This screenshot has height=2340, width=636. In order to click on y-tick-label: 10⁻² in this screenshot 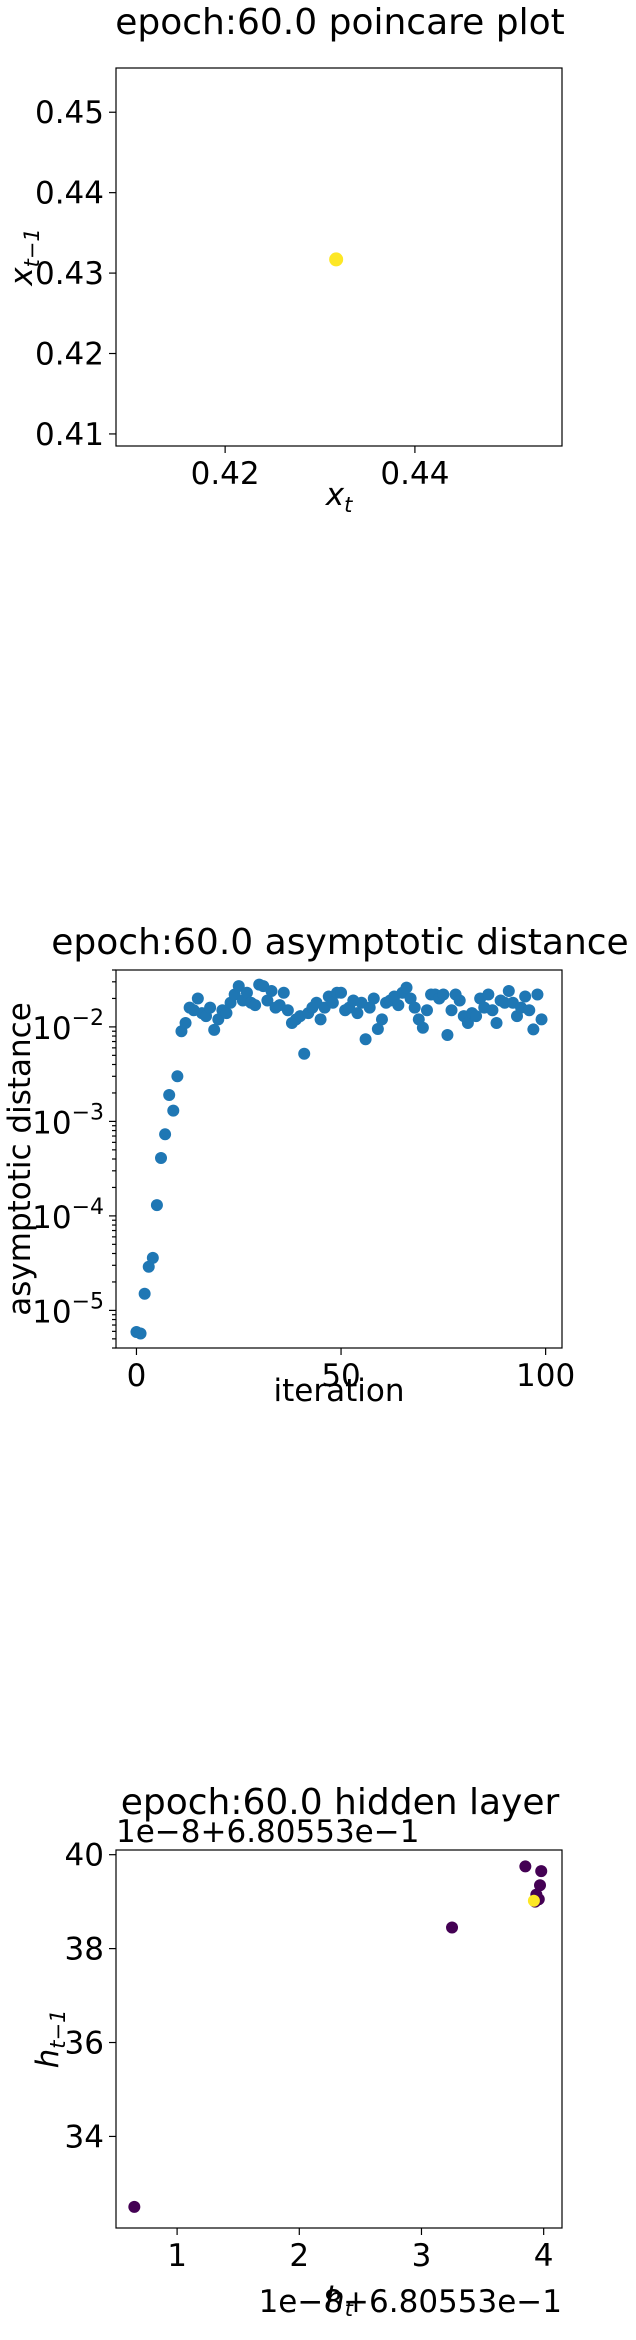, I will do `click(68, 1026)`.